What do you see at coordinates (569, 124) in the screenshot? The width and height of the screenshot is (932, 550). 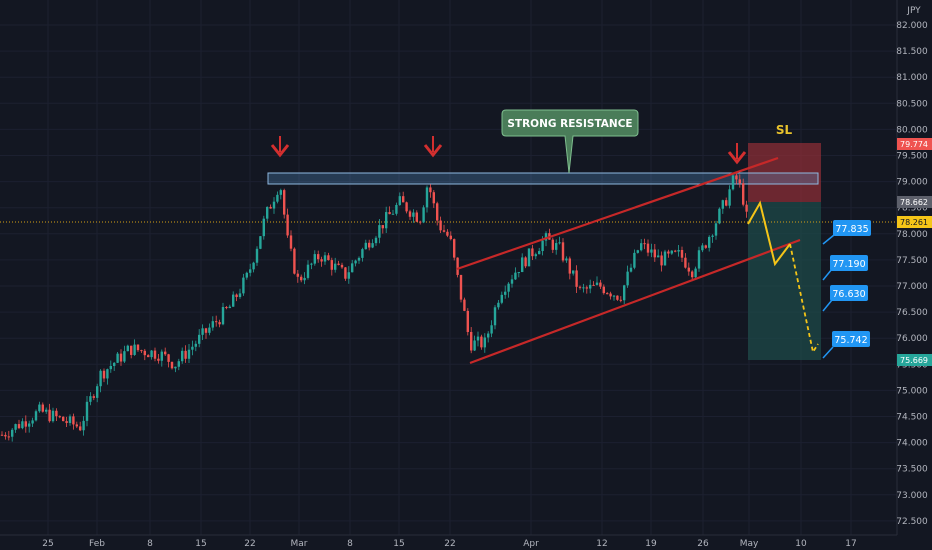 I see `resistance-label: STRONG RESISTANCE` at bounding box center [569, 124].